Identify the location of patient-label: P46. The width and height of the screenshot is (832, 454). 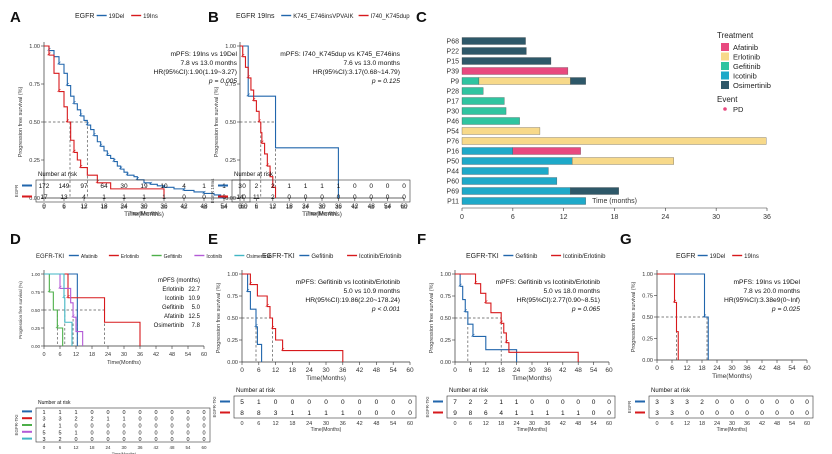
(453, 122).